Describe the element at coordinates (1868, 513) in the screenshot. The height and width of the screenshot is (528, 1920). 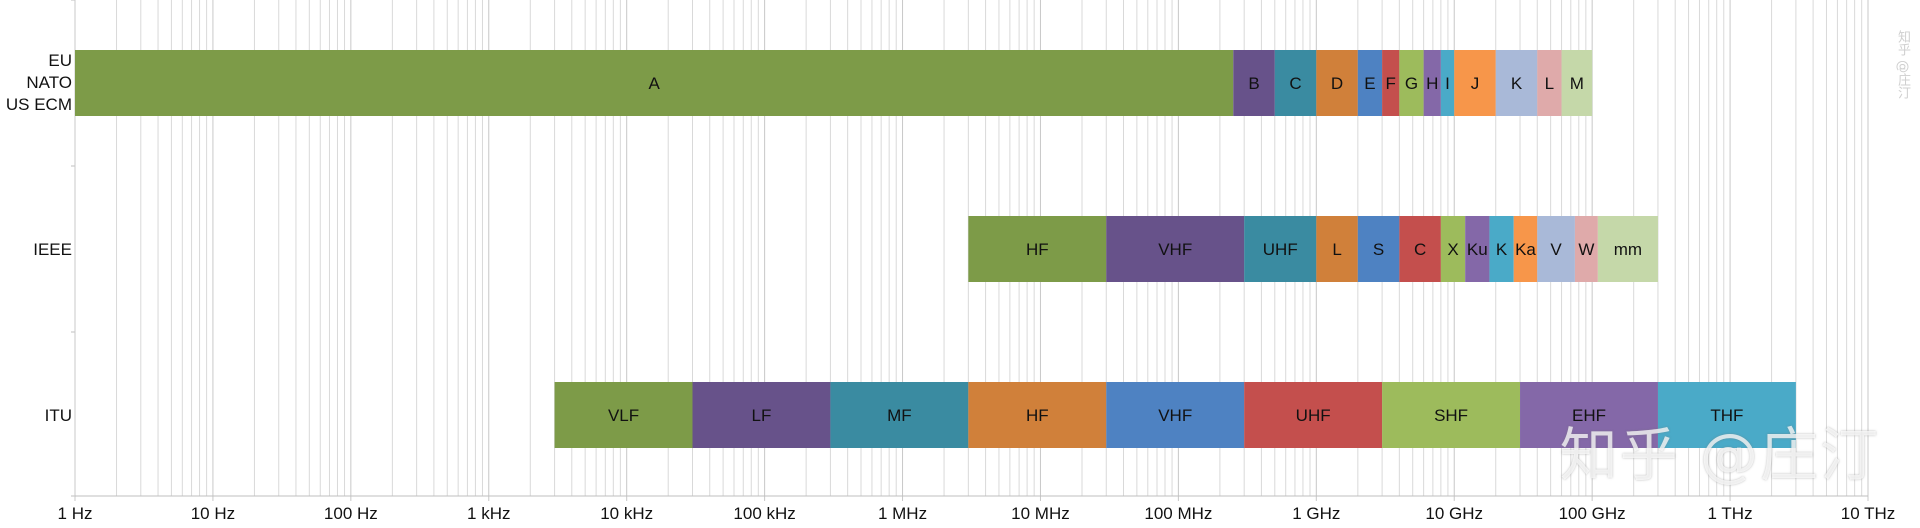
I see `x-tick-label: 10 THz` at that location.